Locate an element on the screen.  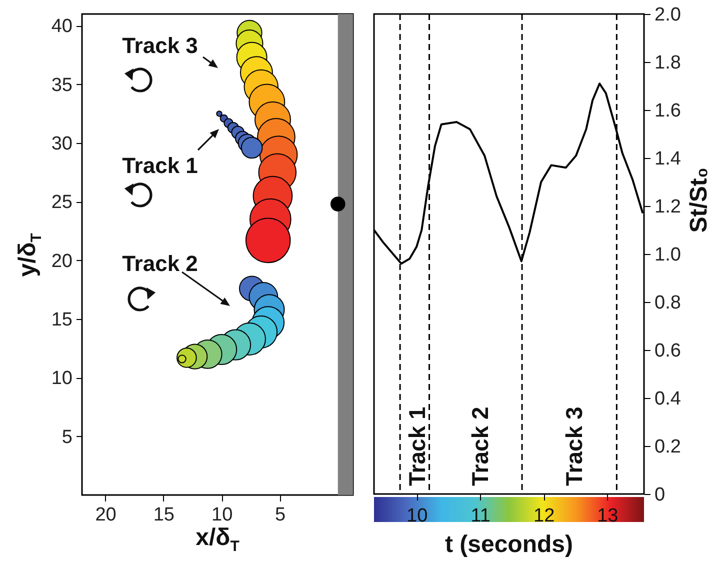
x-tick-label: 20 is located at coordinates (105, 515).